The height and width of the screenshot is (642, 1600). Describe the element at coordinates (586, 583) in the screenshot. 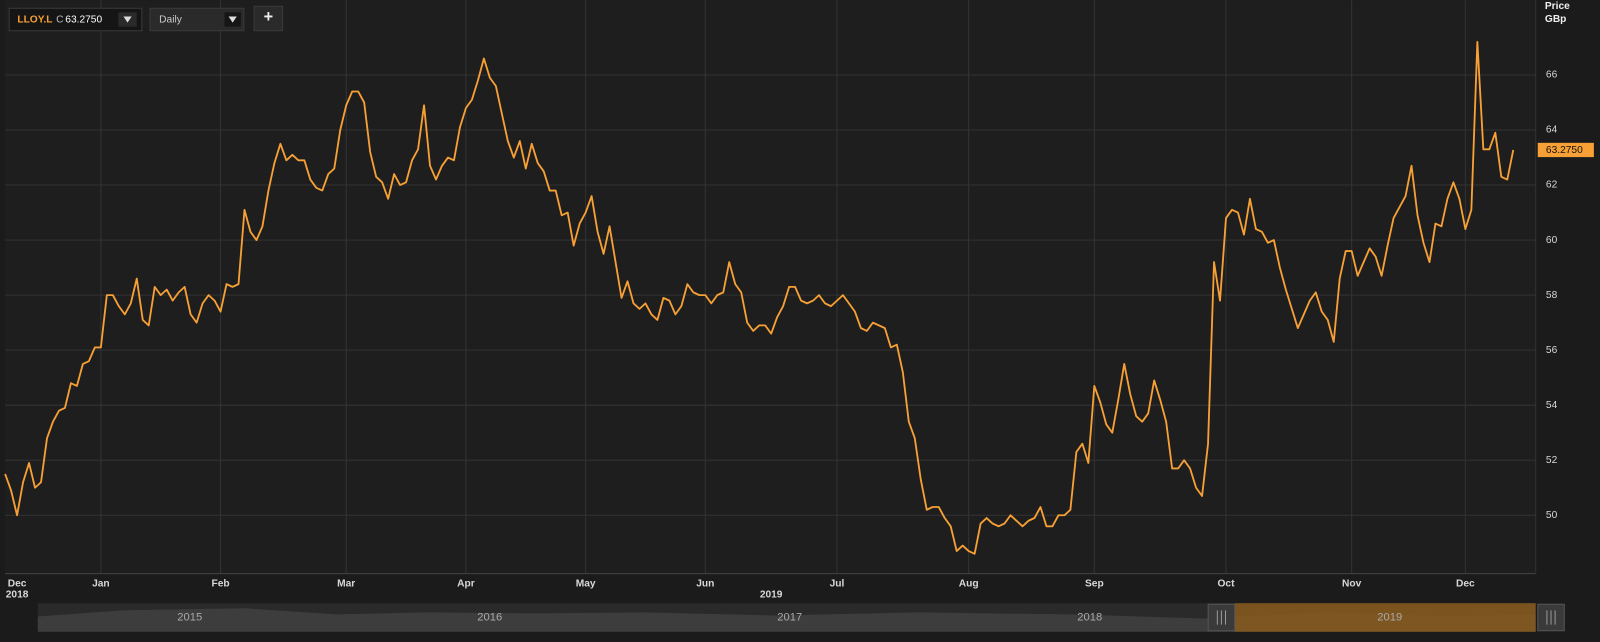

I see `x-tick-label: May` at that location.